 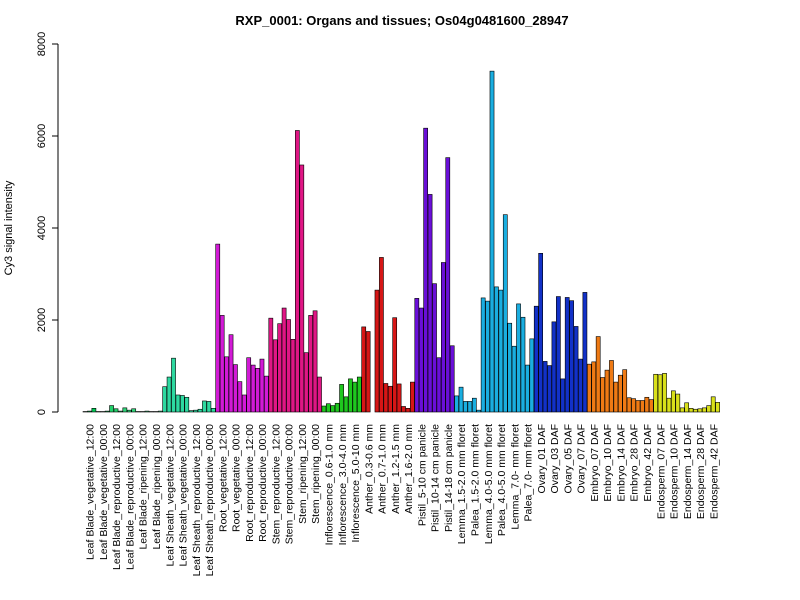 What do you see at coordinates (542, 458) in the screenshot?
I see `x-category-label: Ovary_01 DAF` at bounding box center [542, 458].